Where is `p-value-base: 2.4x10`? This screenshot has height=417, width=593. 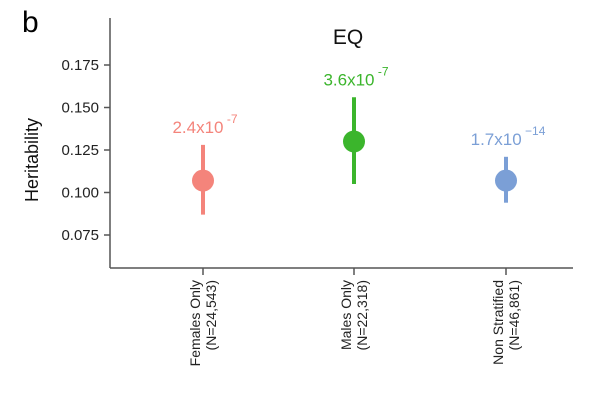
p-value-base: 2.4x10 is located at coordinates (197, 127).